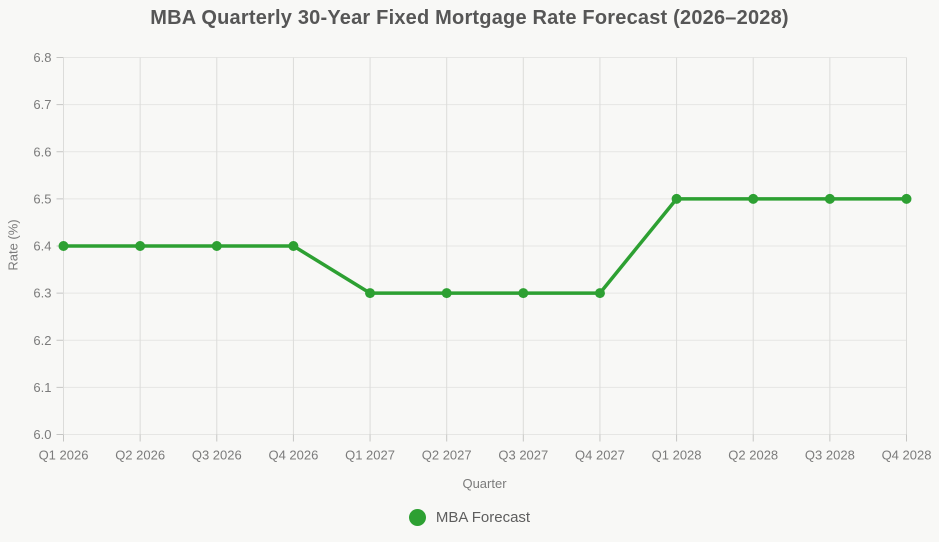 Image resolution: width=939 pixels, height=542 pixels. Describe the element at coordinates (484, 483) in the screenshot. I see `x-axis-title: Quarter` at that location.